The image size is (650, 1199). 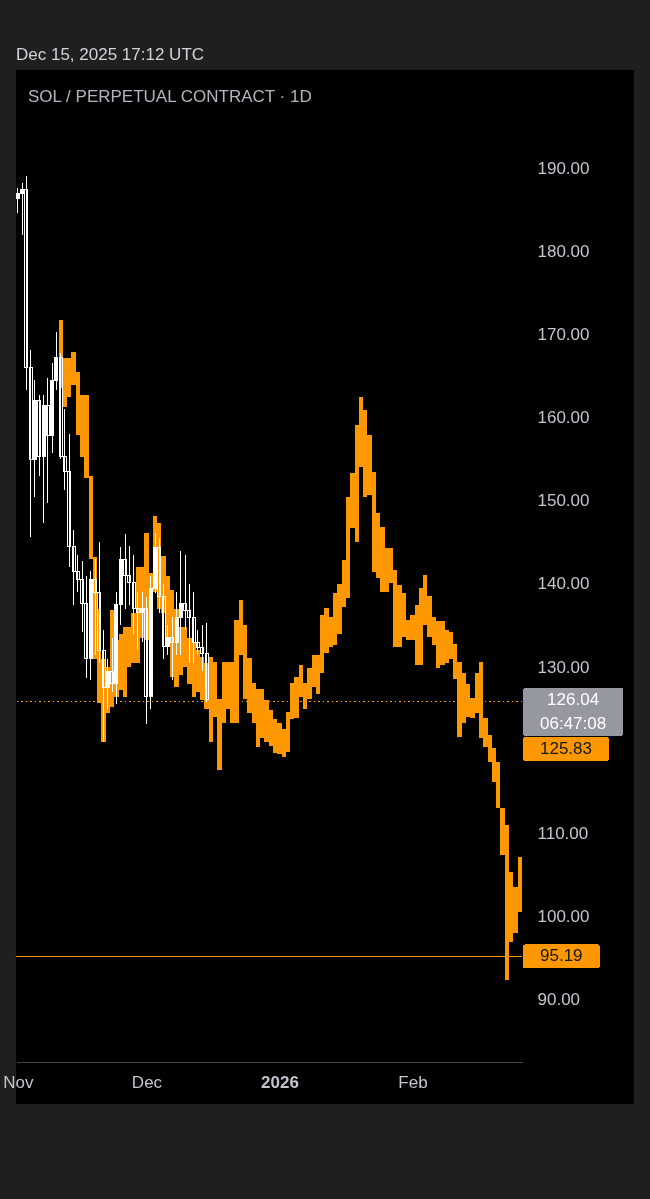 What do you see at coordinates (573, 723) in the screenshot?
I see `text: 06:47:08` at bounding box center [573, 723].